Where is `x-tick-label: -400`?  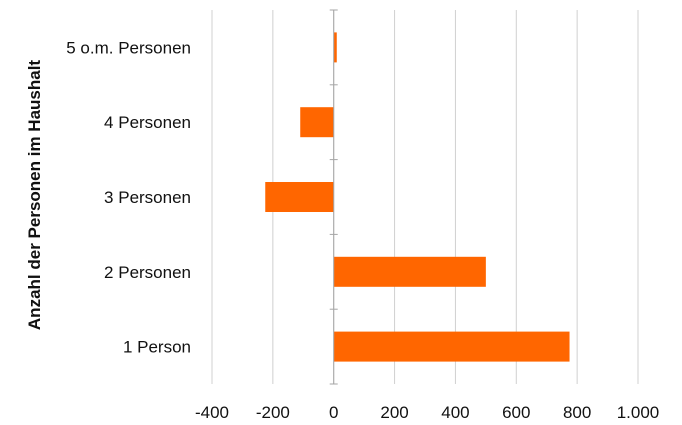
x-tick-label: -400 is located at coordinates (212, 412).